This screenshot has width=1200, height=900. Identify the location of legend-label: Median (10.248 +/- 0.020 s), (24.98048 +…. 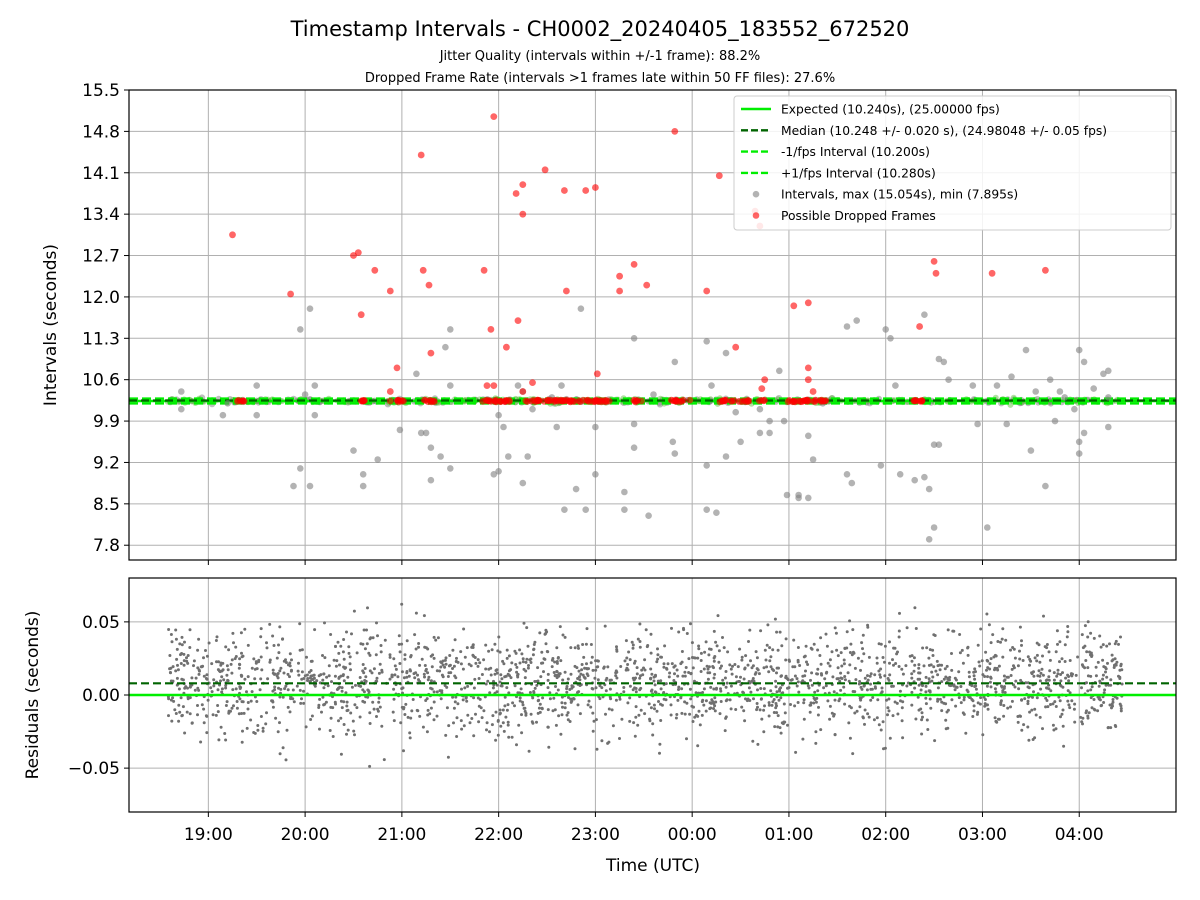
(944, 131).